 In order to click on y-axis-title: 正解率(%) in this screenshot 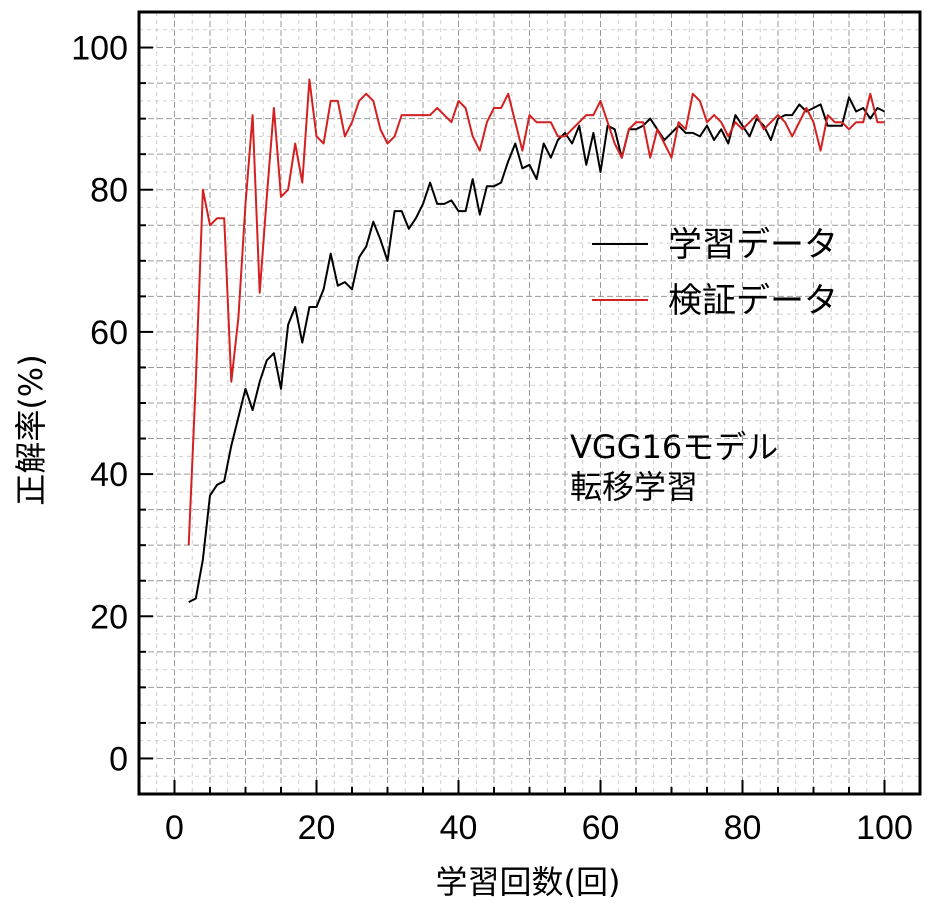, I will do `click(31, 429)`.